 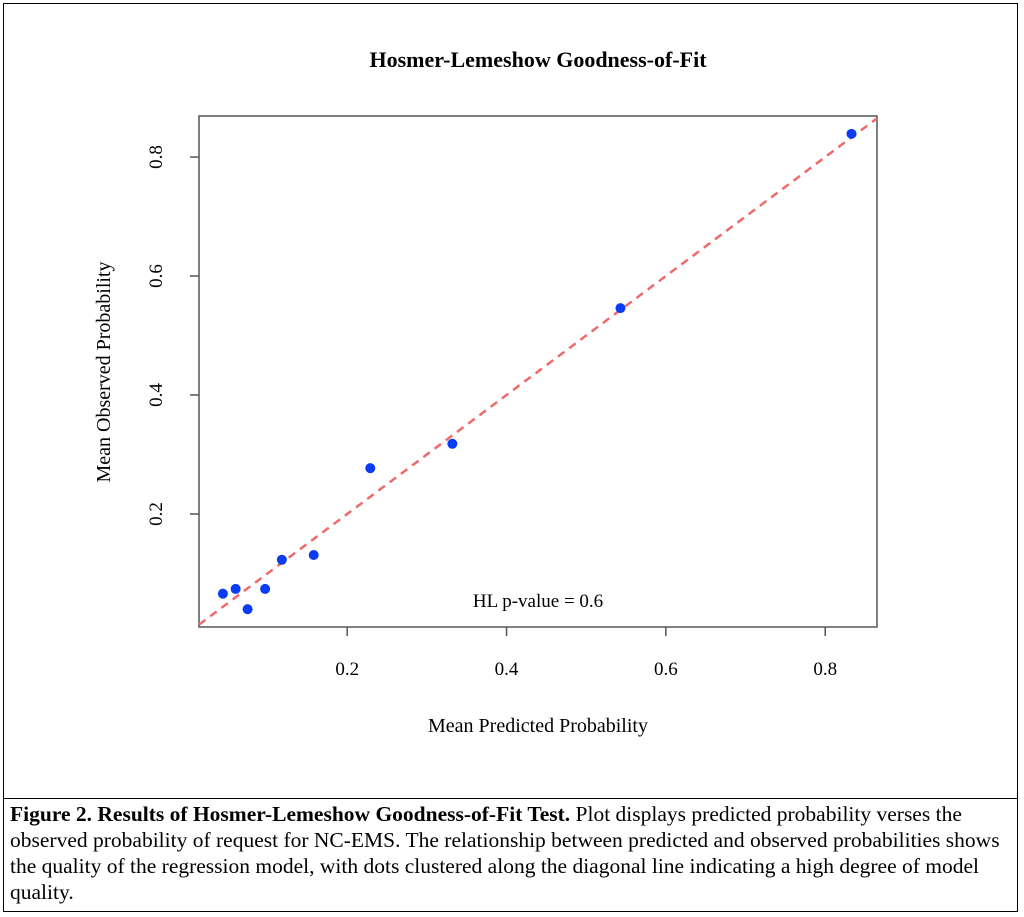 I want to click on x-tick-label: 0.8, so click(x=825, y=669).